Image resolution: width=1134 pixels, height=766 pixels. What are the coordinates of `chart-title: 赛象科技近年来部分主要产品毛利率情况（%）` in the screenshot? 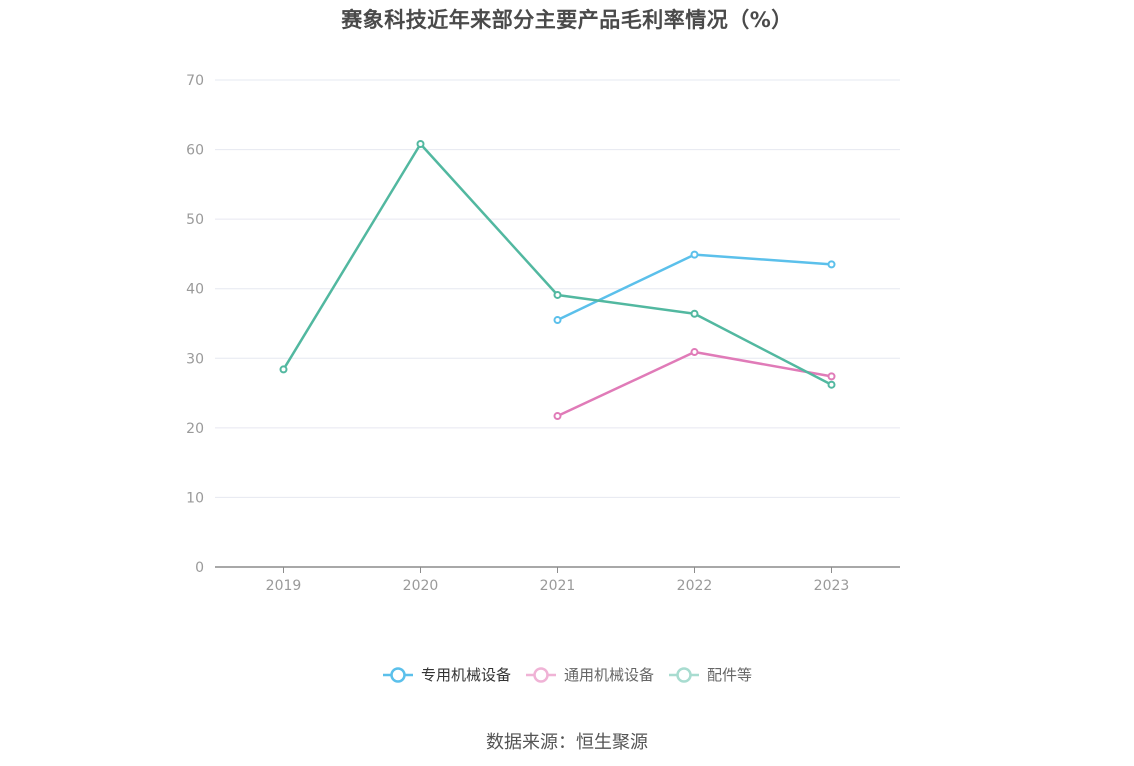 It's located at (567, 20).